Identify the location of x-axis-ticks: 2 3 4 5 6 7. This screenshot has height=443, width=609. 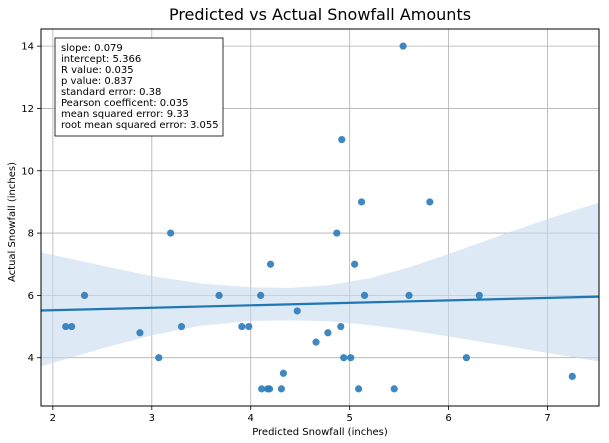
(300, 415).